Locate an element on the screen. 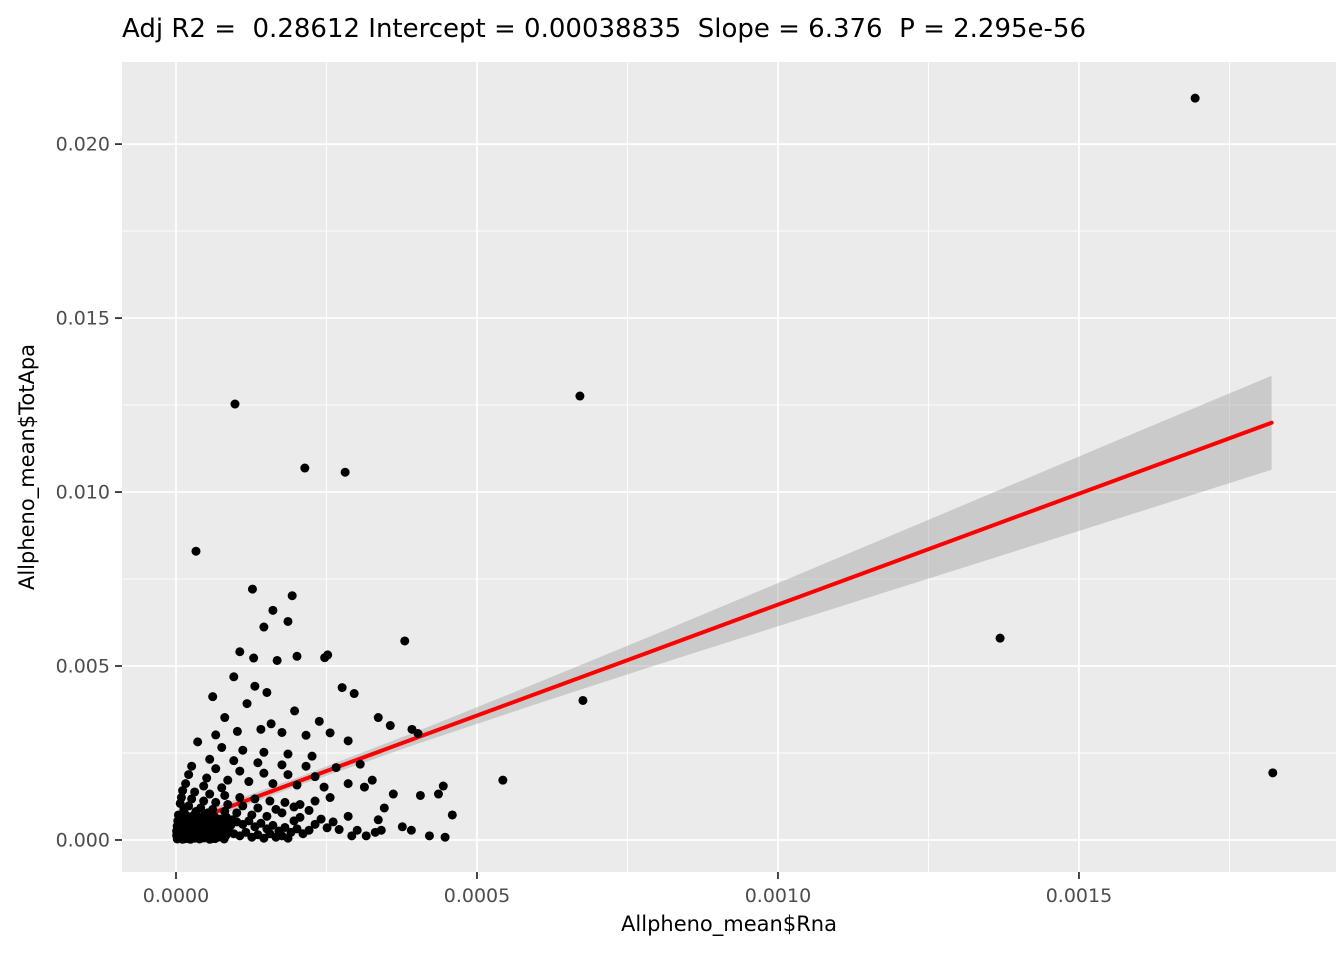 This screenshot has height=960, width=1344. y-tick-label: 0.020 is located at coordinates (83, 145).